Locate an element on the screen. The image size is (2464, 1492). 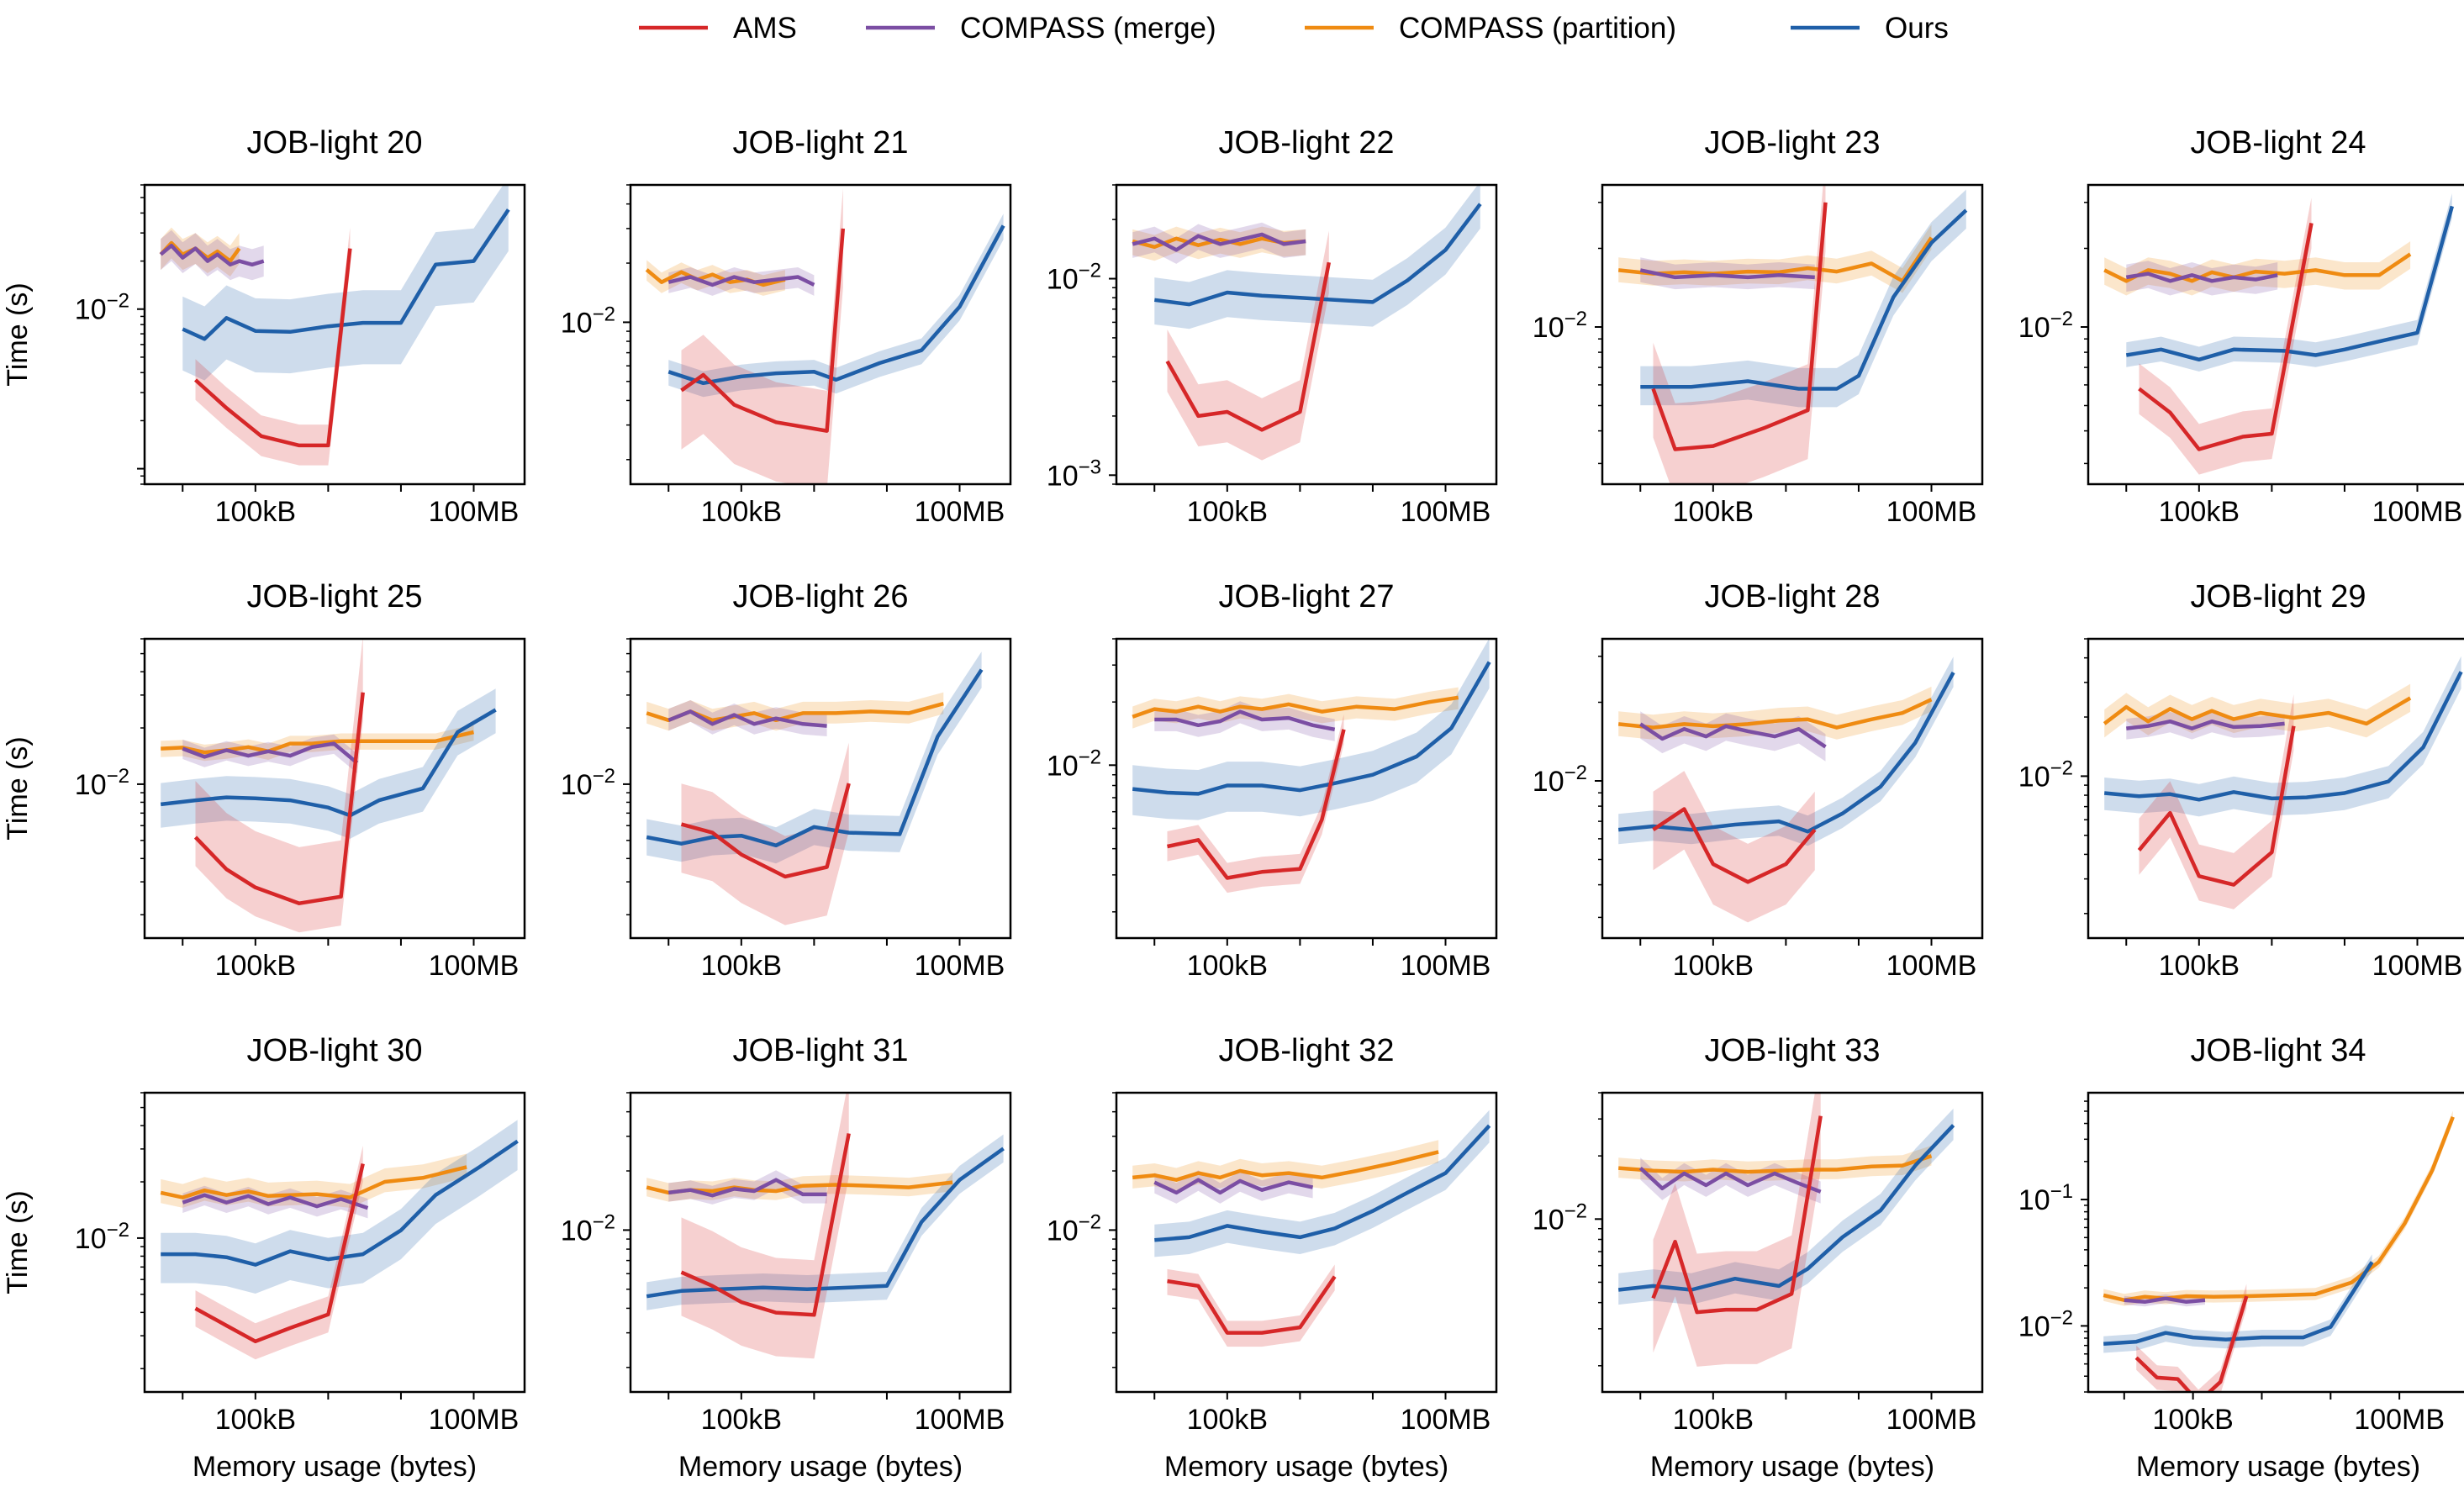
legend-label-compass-partition: COMPASS (partition) is located at coordinates (1537, 29).